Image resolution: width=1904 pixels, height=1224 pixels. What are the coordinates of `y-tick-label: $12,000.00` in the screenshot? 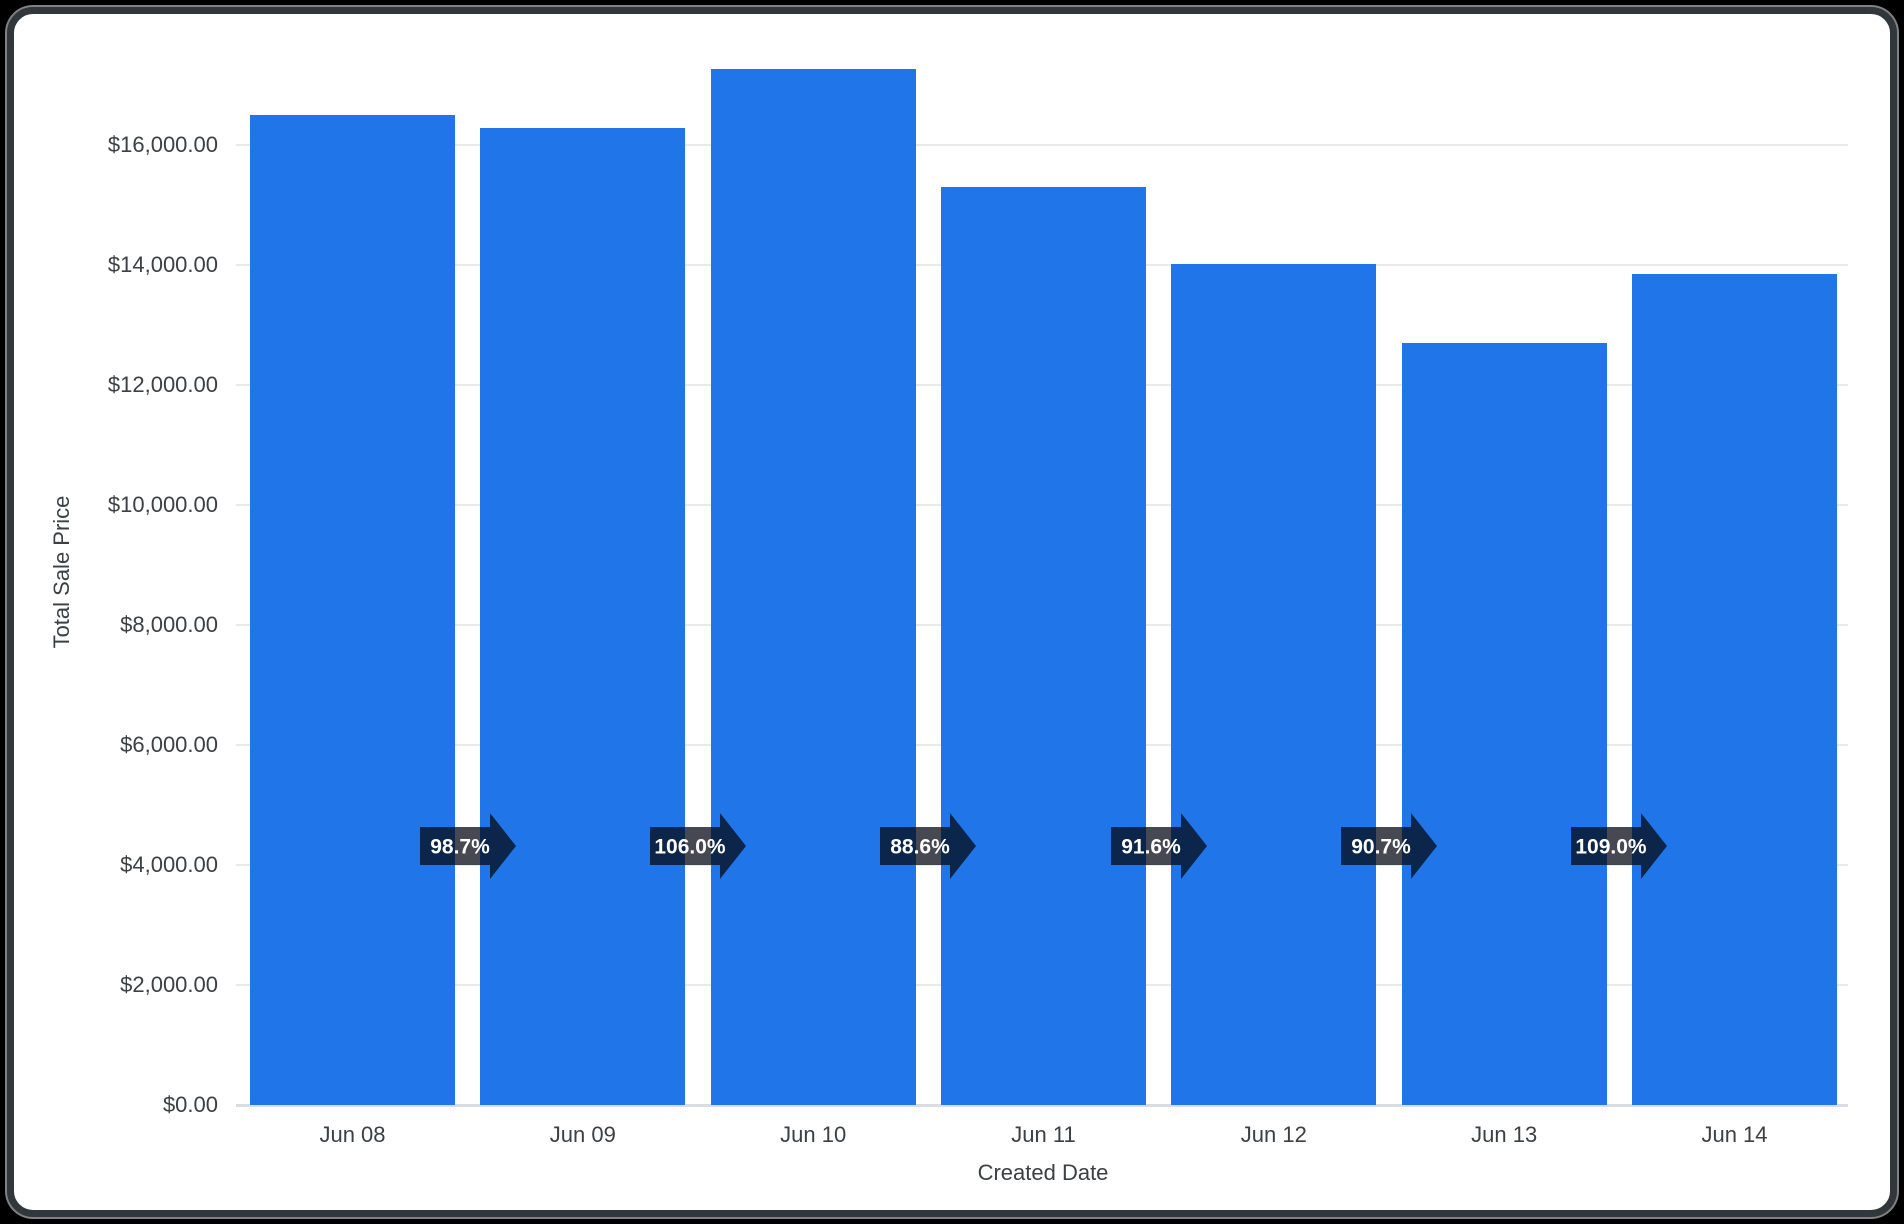 It's located at (162, 384).